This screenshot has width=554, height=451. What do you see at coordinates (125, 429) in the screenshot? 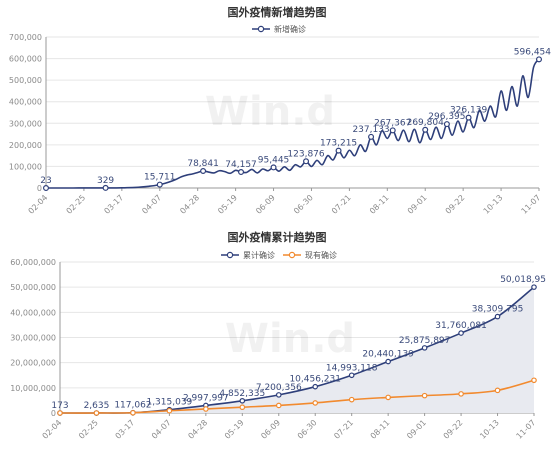
I see `cum-x-tick-3: 03-17` at bounding box center [125, 429].